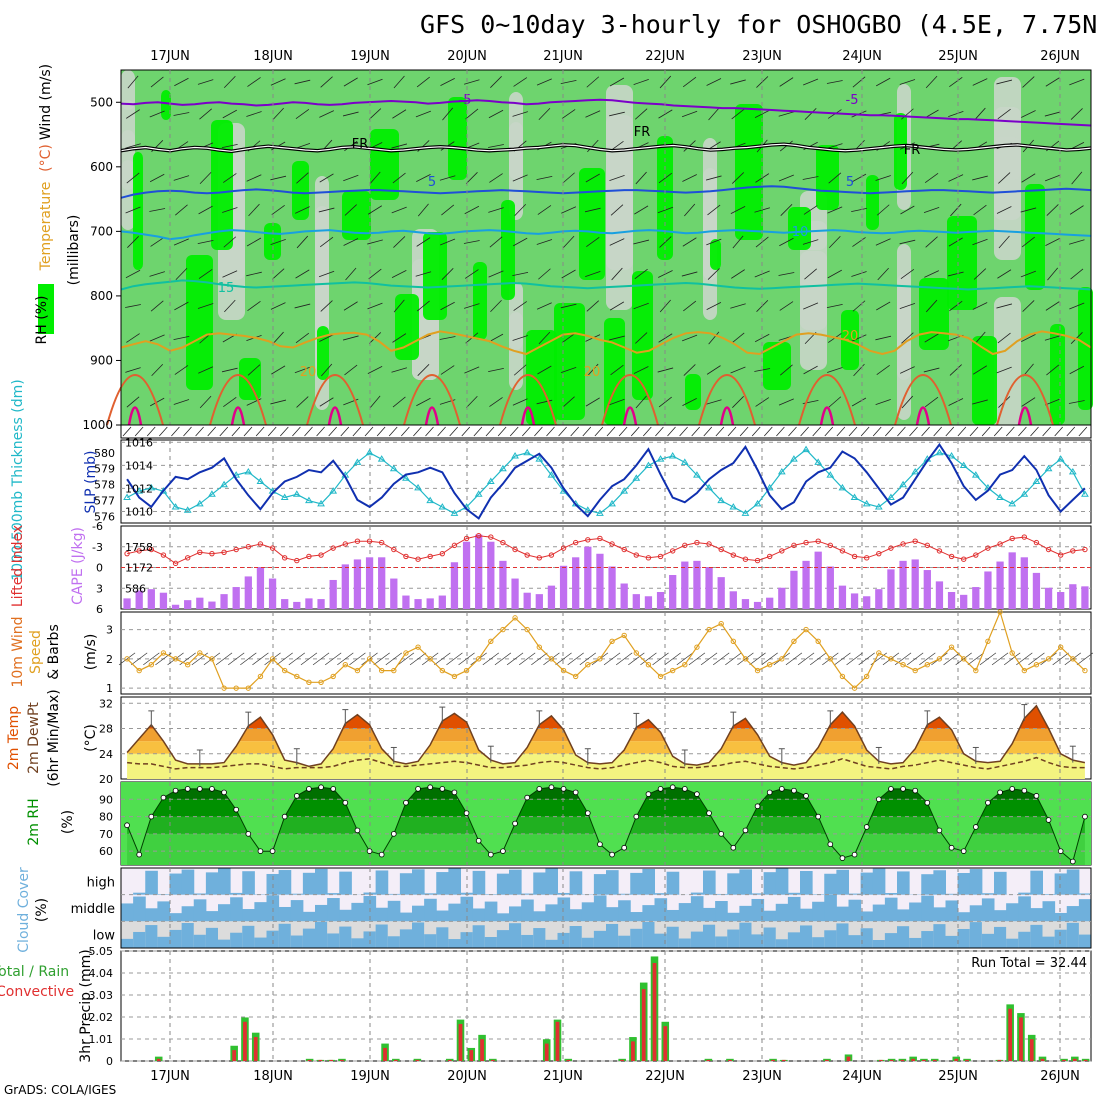 The height and width of the screenshot is (1100, 1100). What do you see at coordinates (101, 167) in the screenshot?
I see `pressure-tick-label: 600` at bounding box center [101, 167].